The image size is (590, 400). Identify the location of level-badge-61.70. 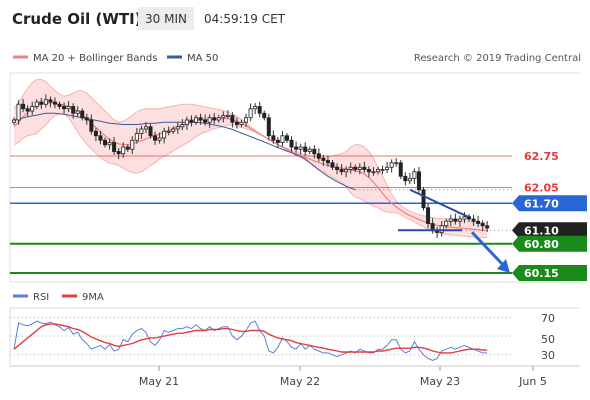
(549, 203).